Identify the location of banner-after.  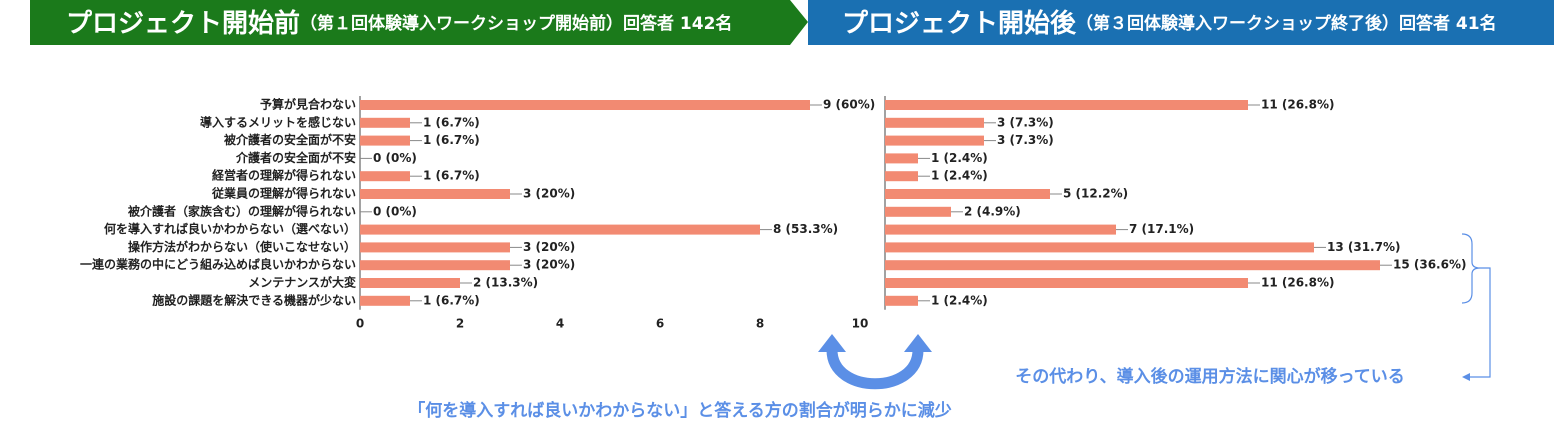
(1181, 22).